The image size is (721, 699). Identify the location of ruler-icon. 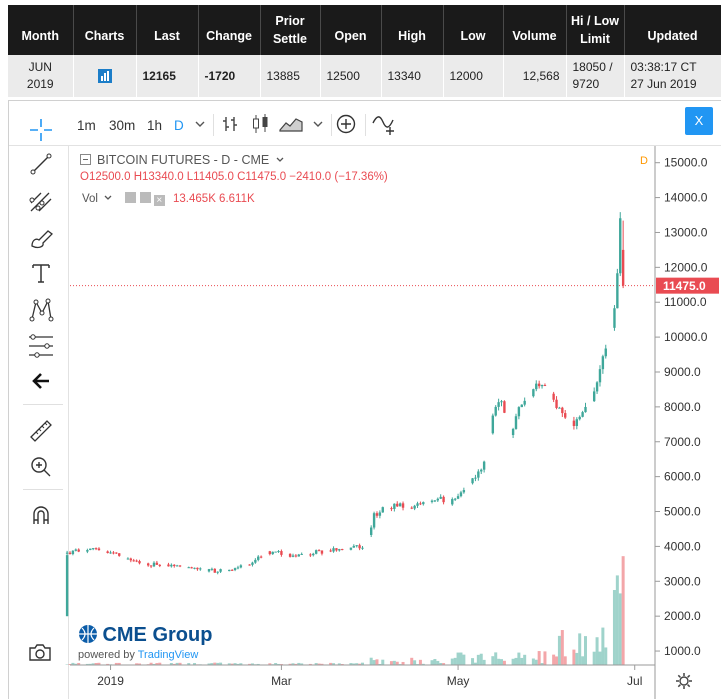
(41, 431).